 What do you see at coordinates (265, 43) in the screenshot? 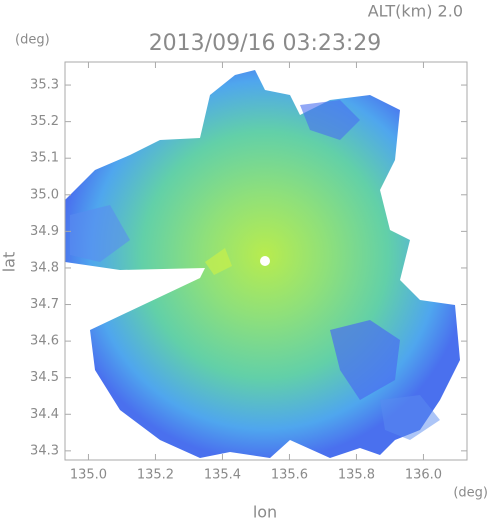
I see `title: 2013/09/16 03:23:29` at bounding box center [265, 43].